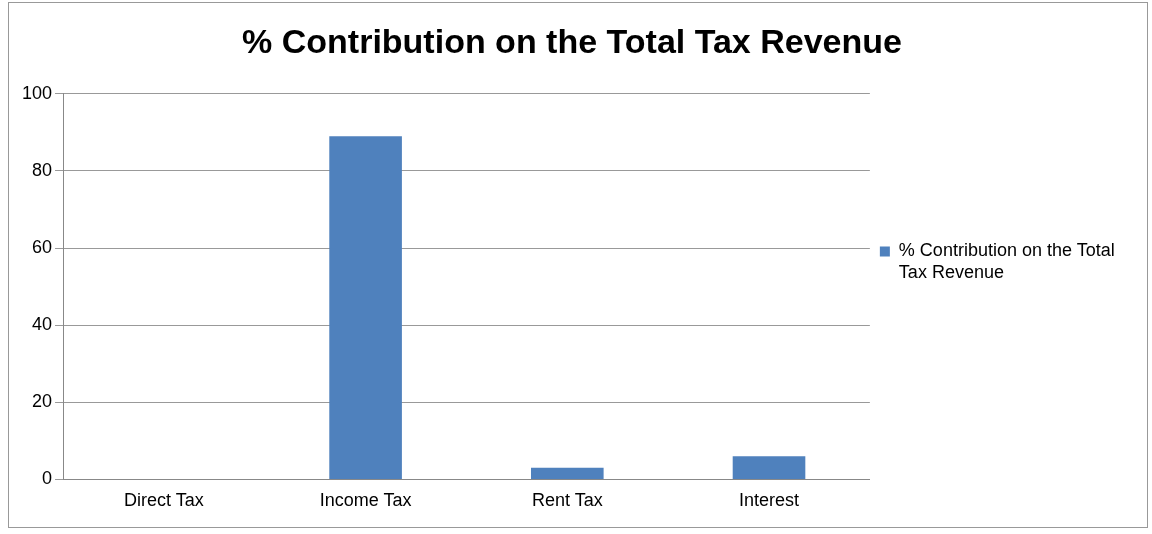 The height and width of the screenshot is (534, 1152). I want to click on y-tick-label: 100, so click(37, 92).